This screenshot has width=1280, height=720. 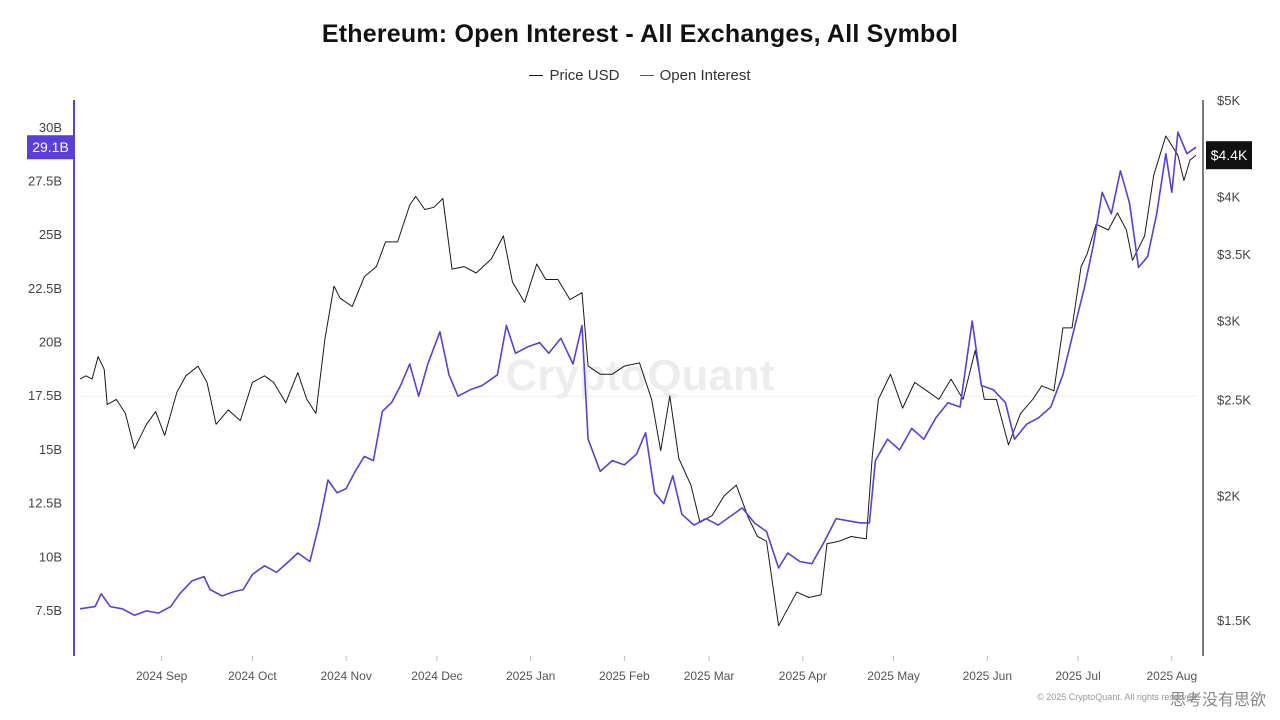 I want to click on x-tick-label: 2024 Oct, so click(x=252, y=676).